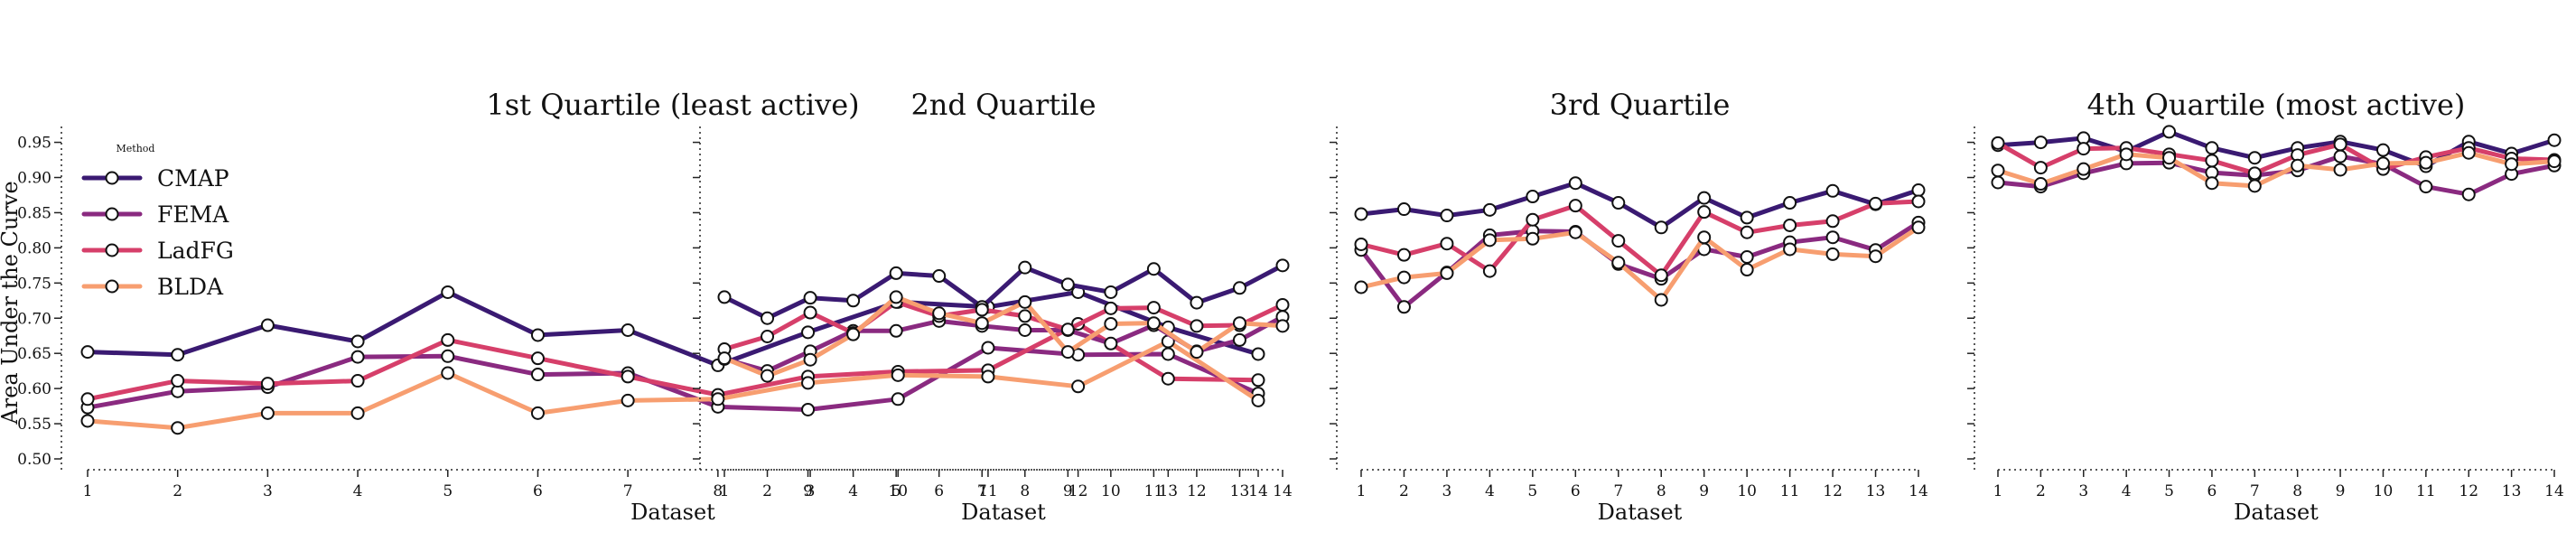 The image size is (2576, 542). I want to click on panel-title: 4th Quartile (most active), so click(2276, 105).